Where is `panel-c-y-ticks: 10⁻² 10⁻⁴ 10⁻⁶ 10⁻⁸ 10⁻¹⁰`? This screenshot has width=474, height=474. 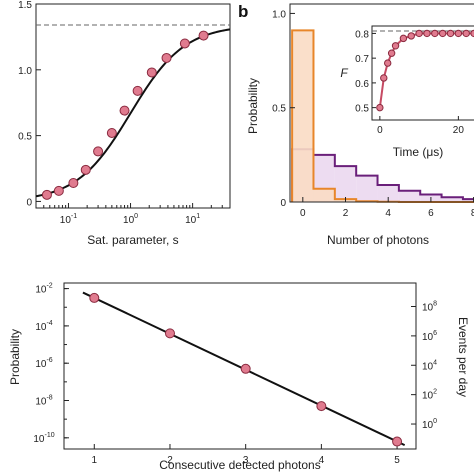
panel-c-y-ticks: 10⁻² 10⁻⁴ 10⁻⁶ 10⁻⁸ 10⁻¹⁰ is located at coordinates (51, 364).